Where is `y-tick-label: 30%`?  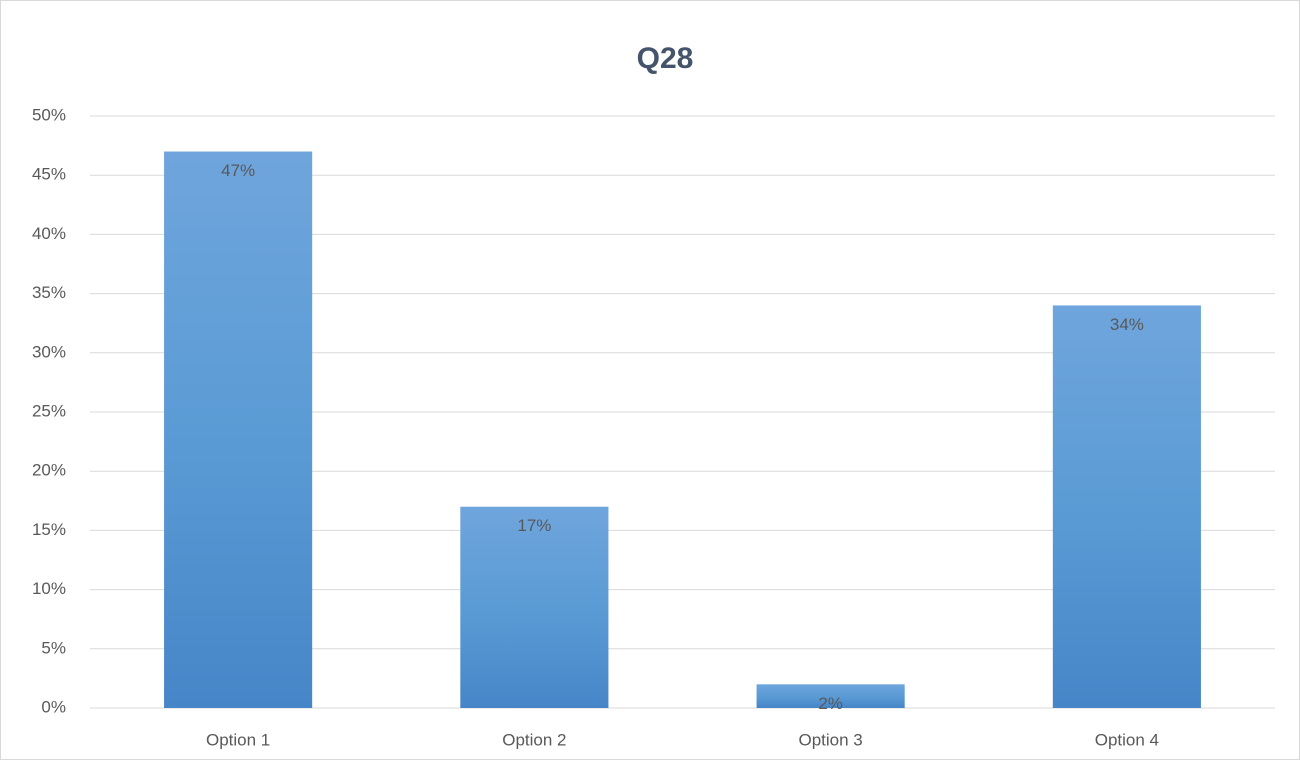
y-tick-label: 30% is located at coordinates (49, 351).